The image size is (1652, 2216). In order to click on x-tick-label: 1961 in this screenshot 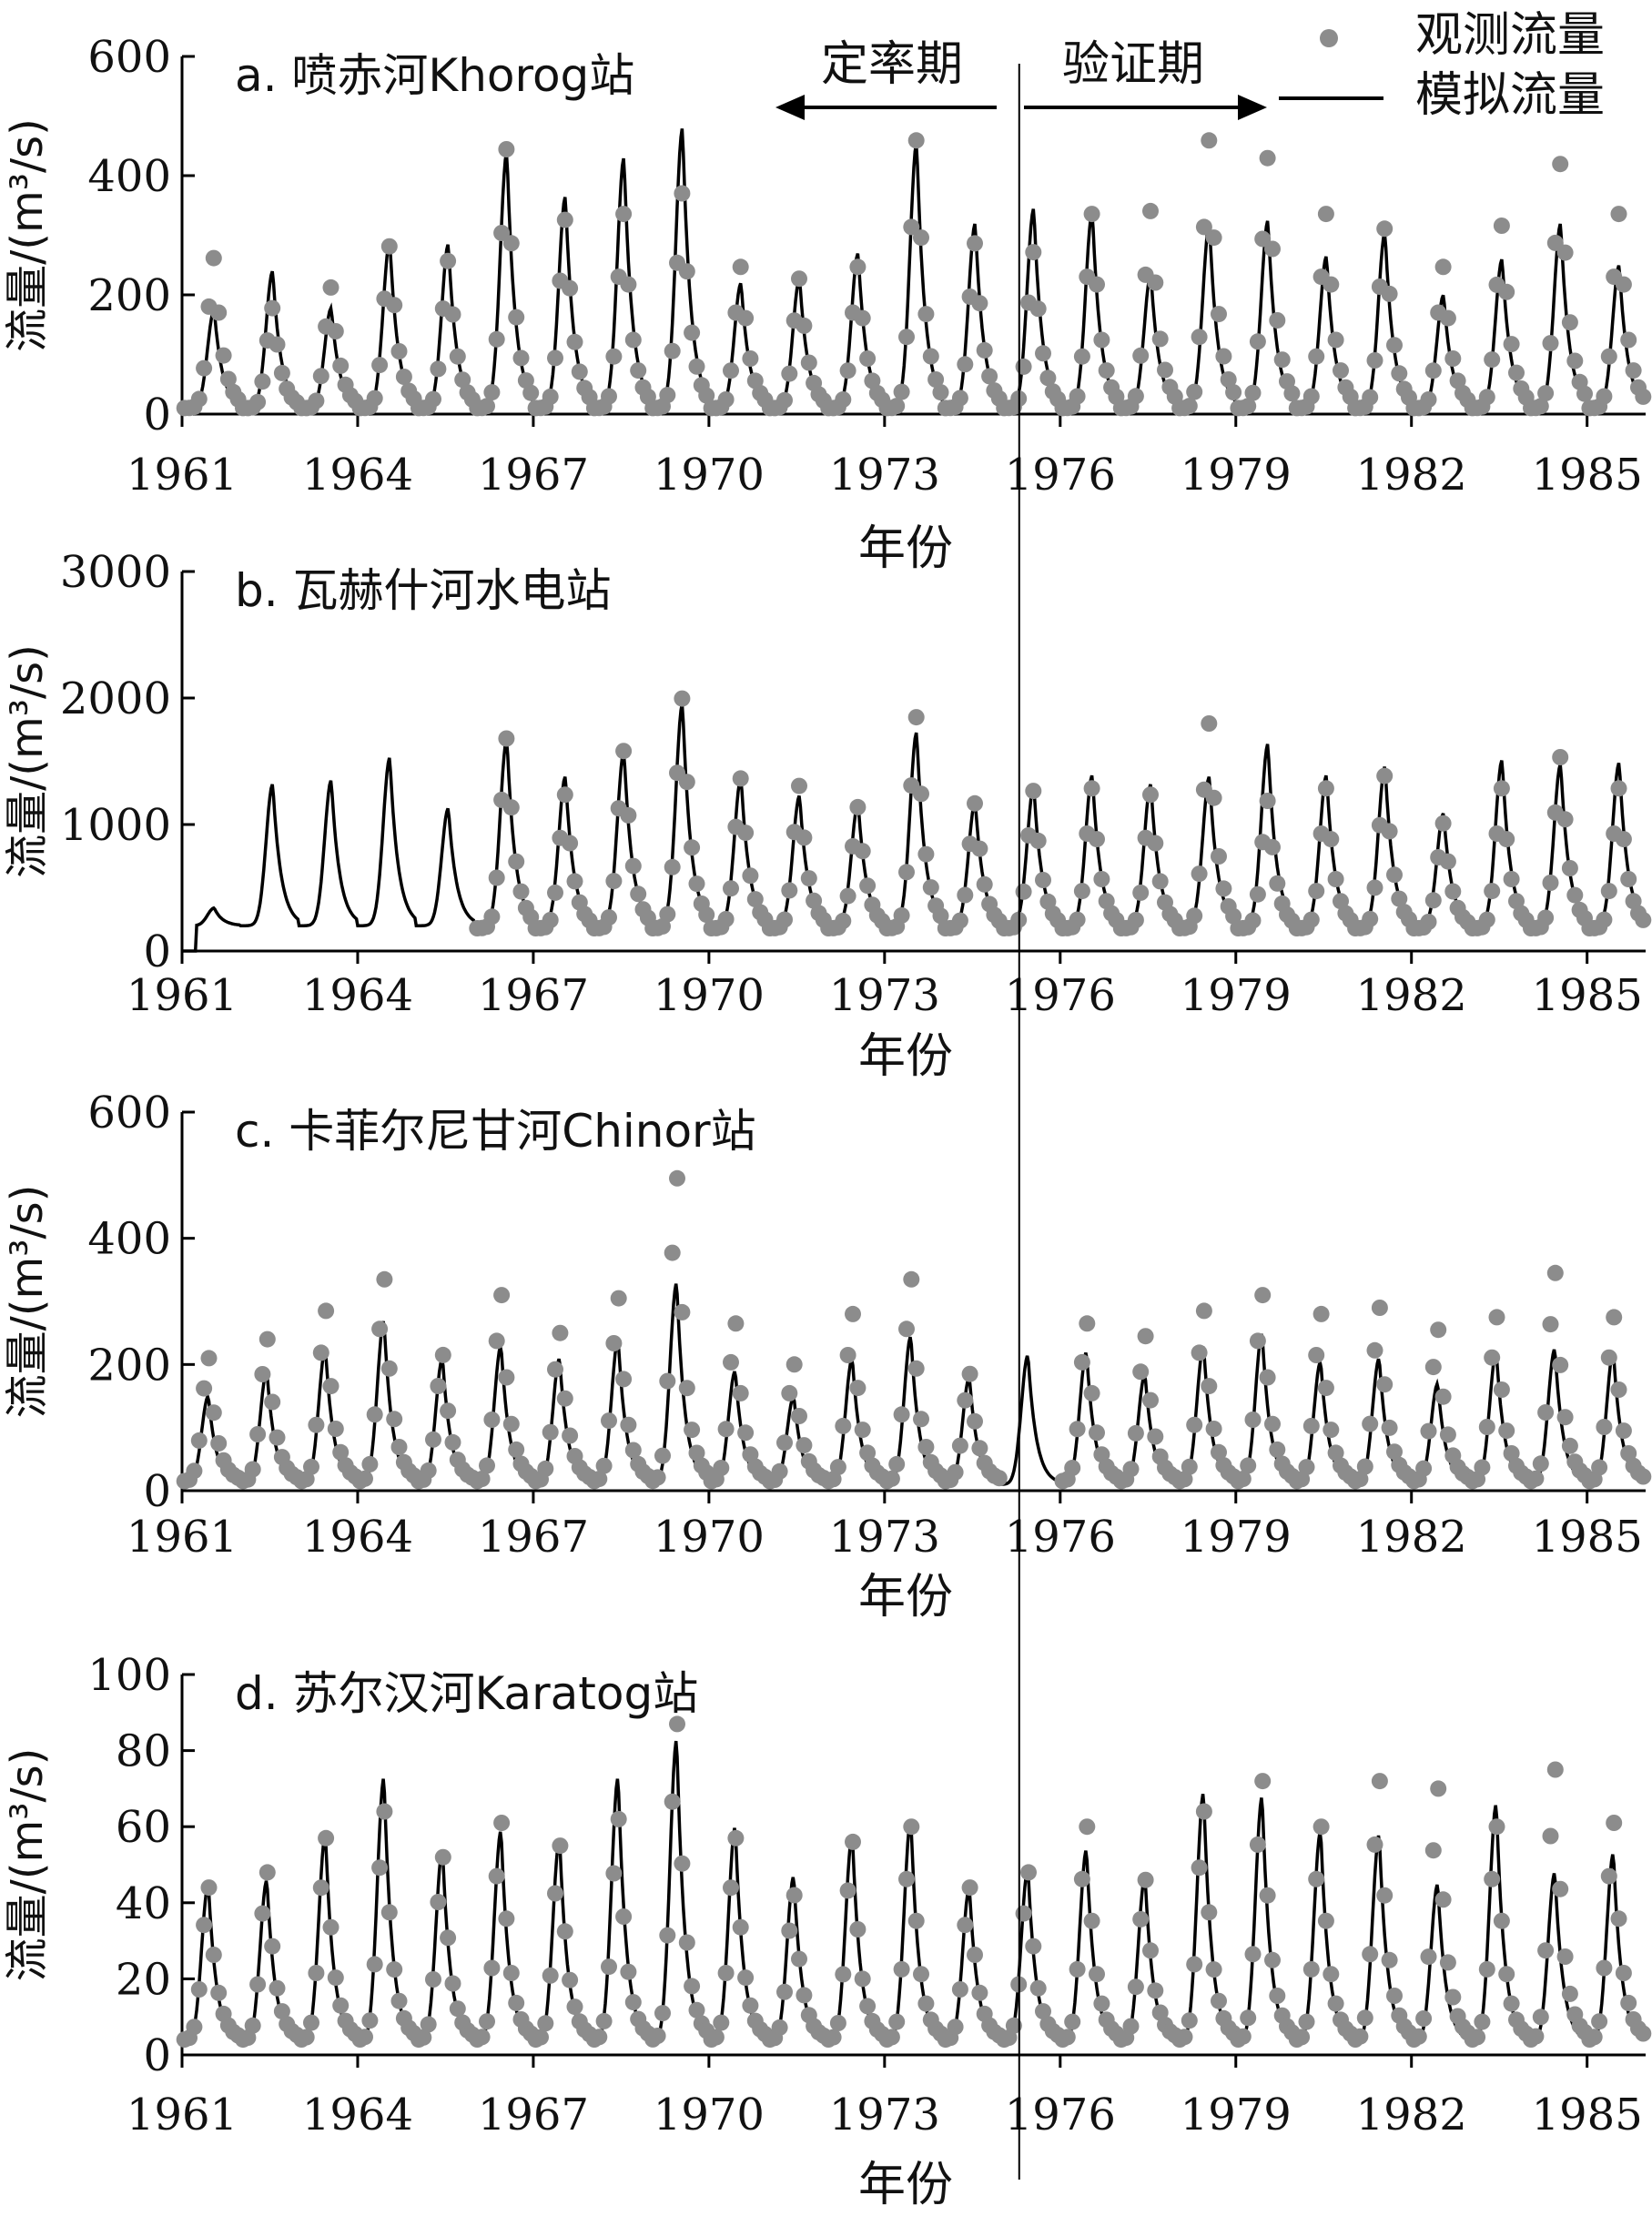, I will do `click(183, 996)`.